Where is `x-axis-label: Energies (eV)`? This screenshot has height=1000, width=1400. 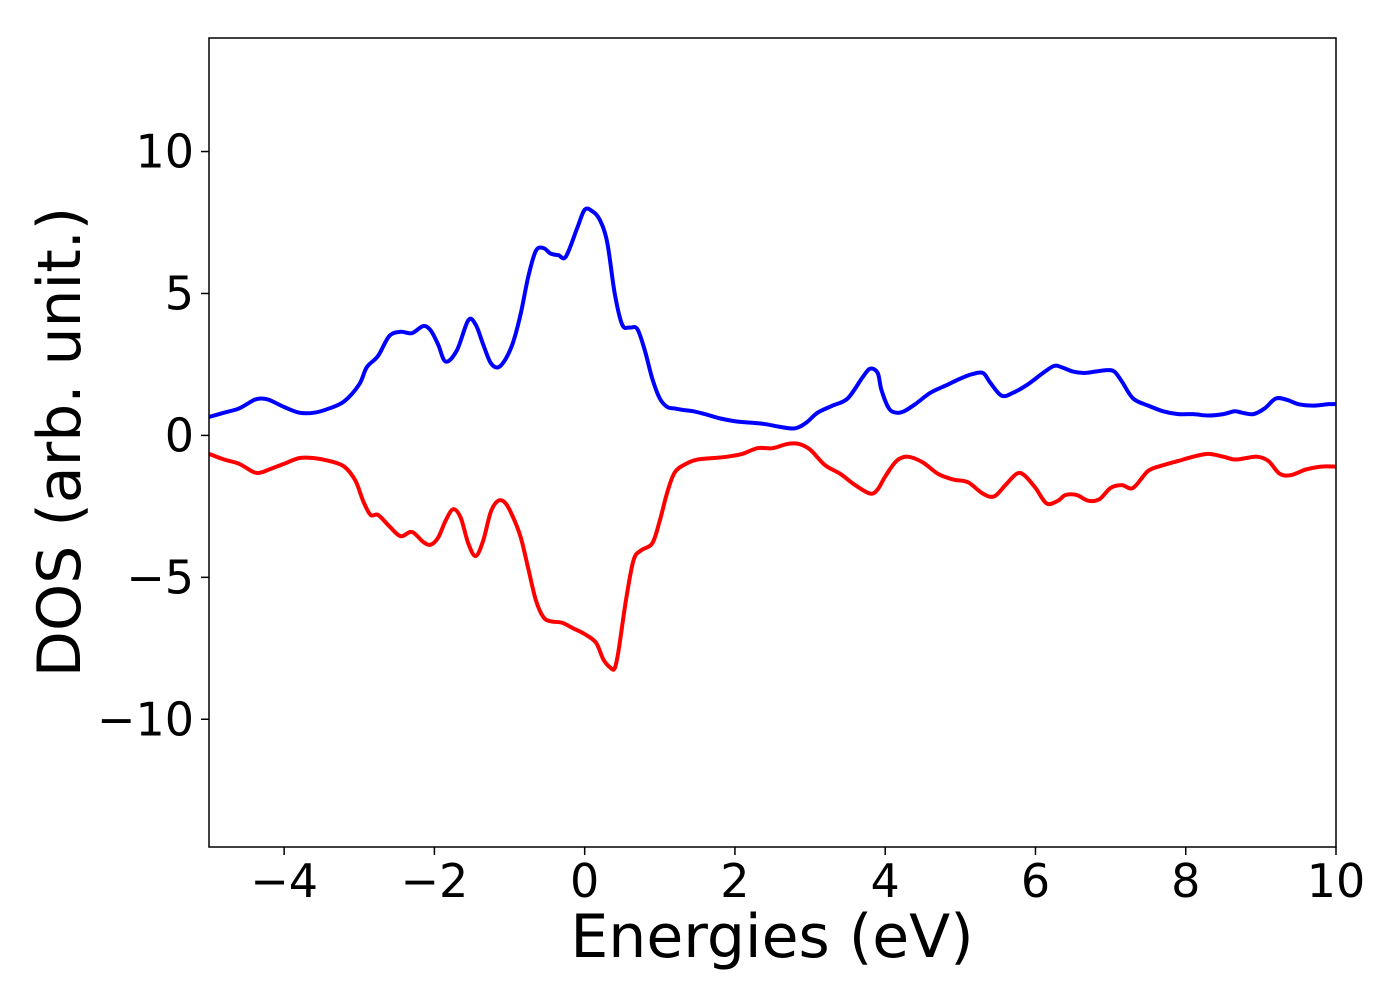 x-axis-label: Energies (eV) is located at coordinates (771, 937).